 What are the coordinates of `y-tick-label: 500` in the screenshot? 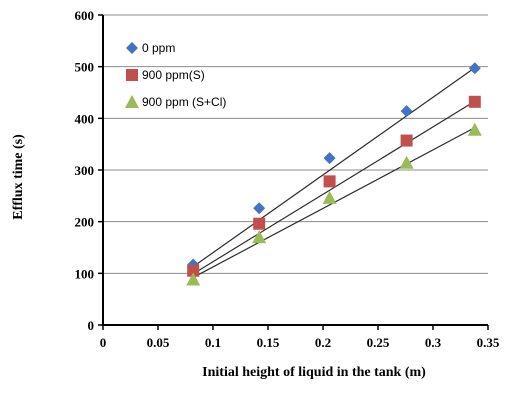 It's located at (85, 67).